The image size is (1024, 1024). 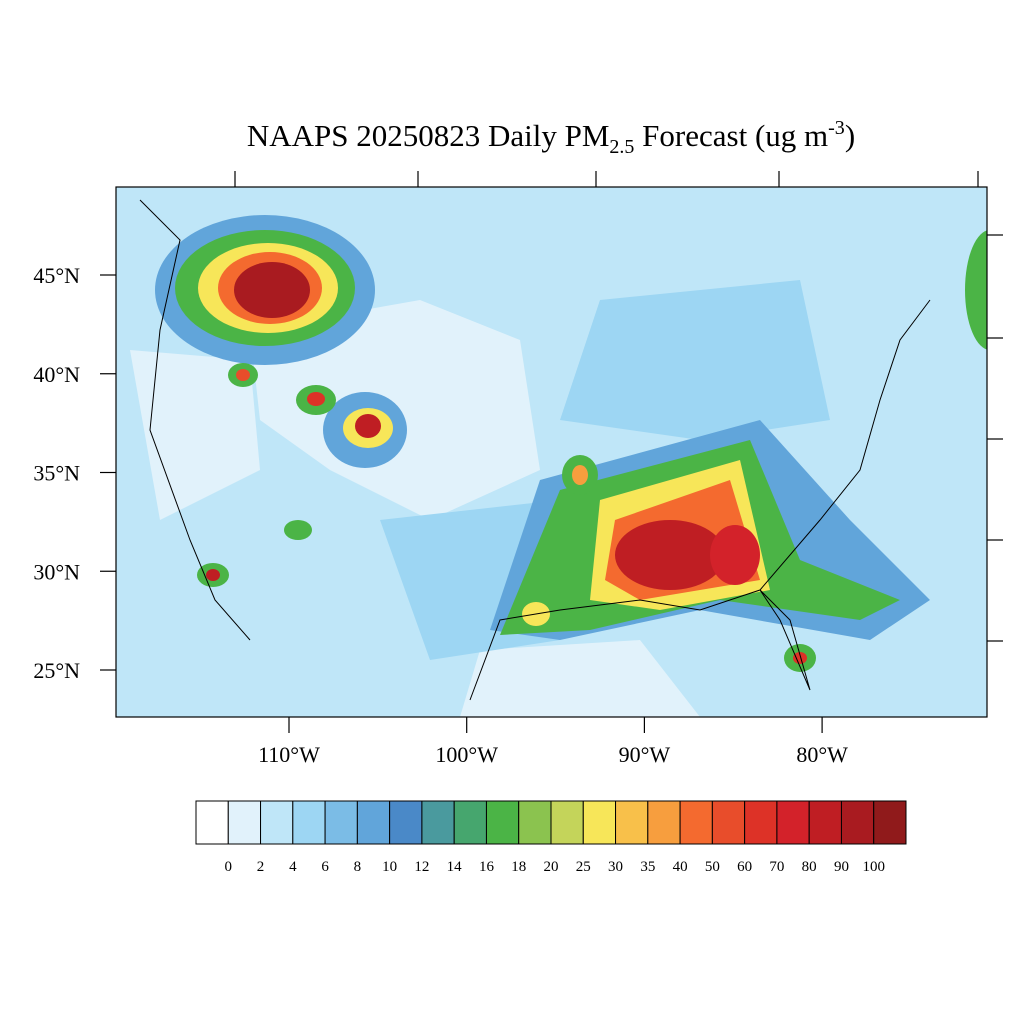 I want to click on colorbar-label: 14, so click(x=455, y=867).